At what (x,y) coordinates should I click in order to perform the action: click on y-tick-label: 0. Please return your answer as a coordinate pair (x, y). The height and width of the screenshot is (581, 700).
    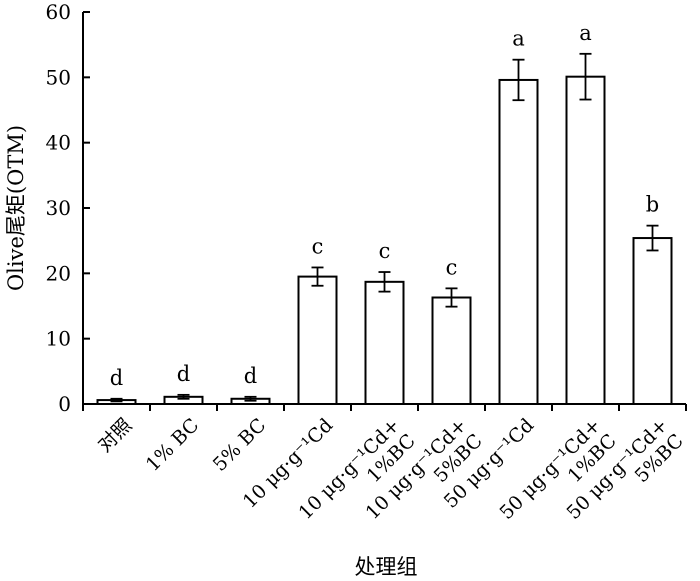
    Looking at the image, I should click on (64, 404).